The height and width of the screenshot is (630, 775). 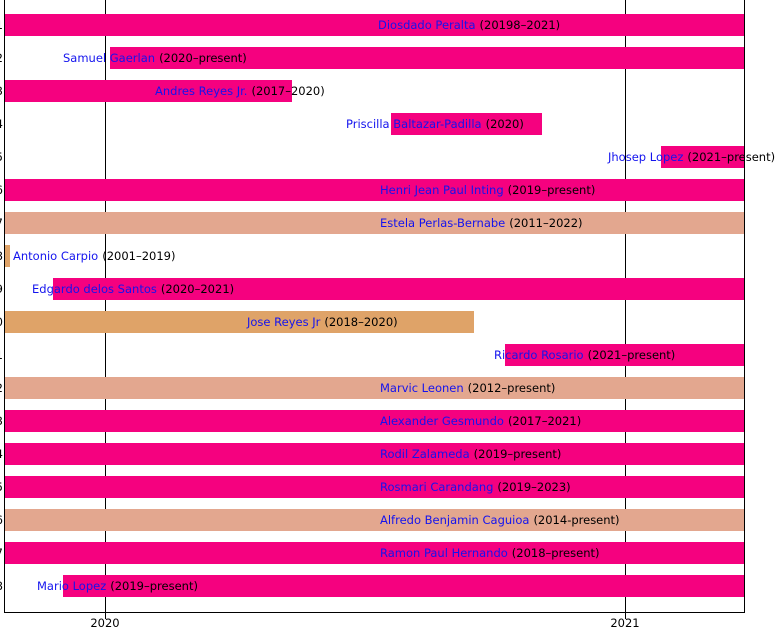 I want to click on justice-name: Jhosep Lopez, so click(x=646, y=157).